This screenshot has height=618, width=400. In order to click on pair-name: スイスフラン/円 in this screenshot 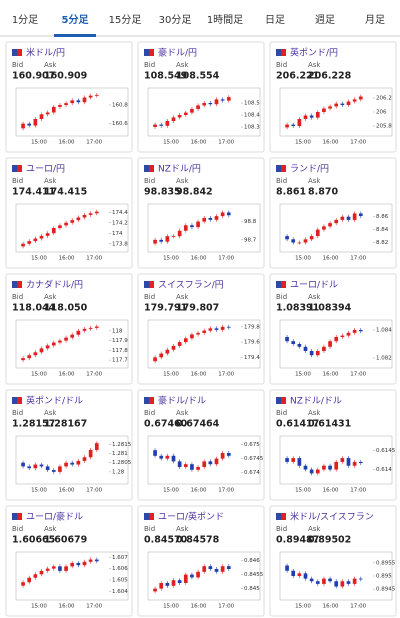, I will do `click(191, 285)`.